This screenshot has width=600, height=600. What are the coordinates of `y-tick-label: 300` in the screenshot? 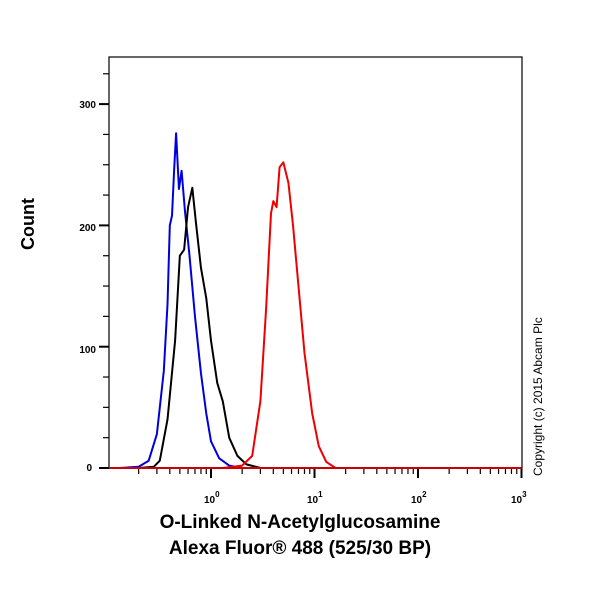 It's located at (87, 105).